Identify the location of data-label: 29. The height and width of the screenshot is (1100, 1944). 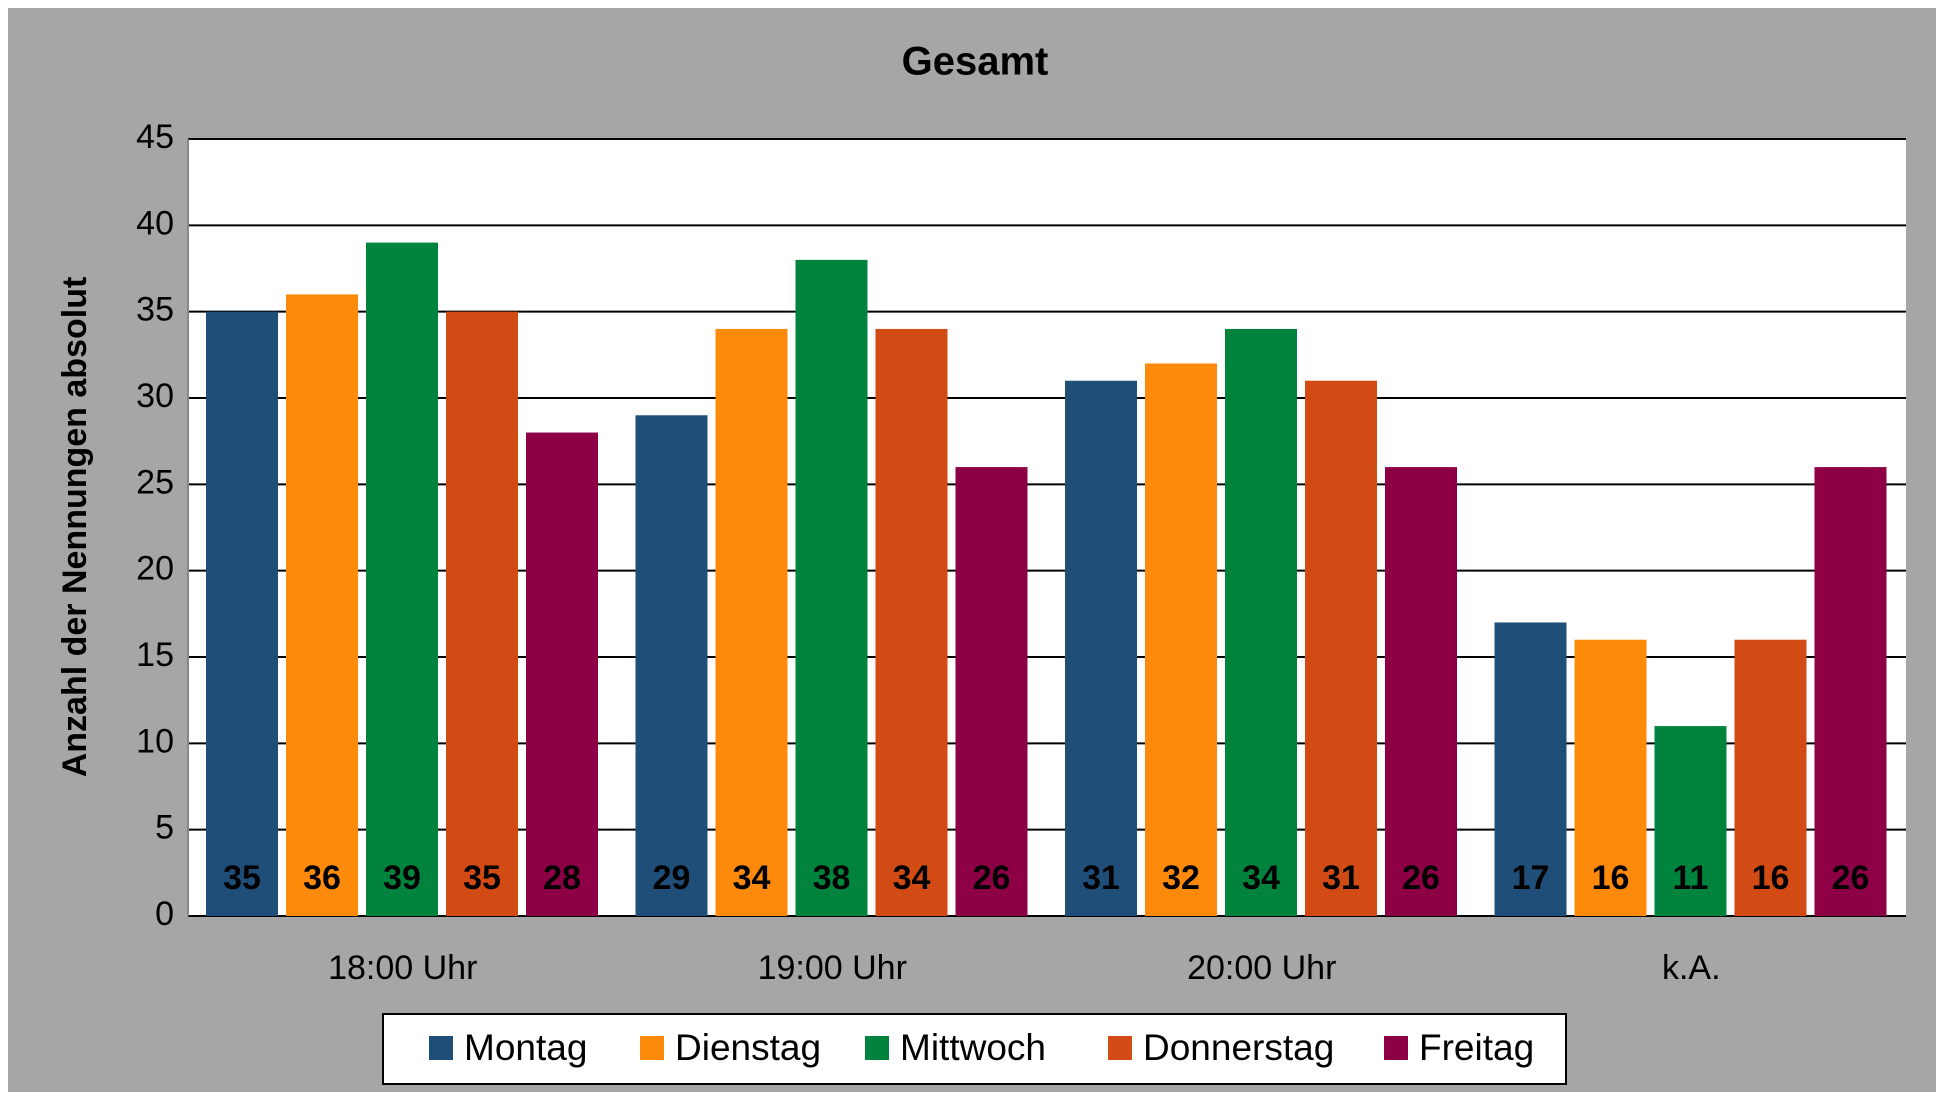
(672, 878).